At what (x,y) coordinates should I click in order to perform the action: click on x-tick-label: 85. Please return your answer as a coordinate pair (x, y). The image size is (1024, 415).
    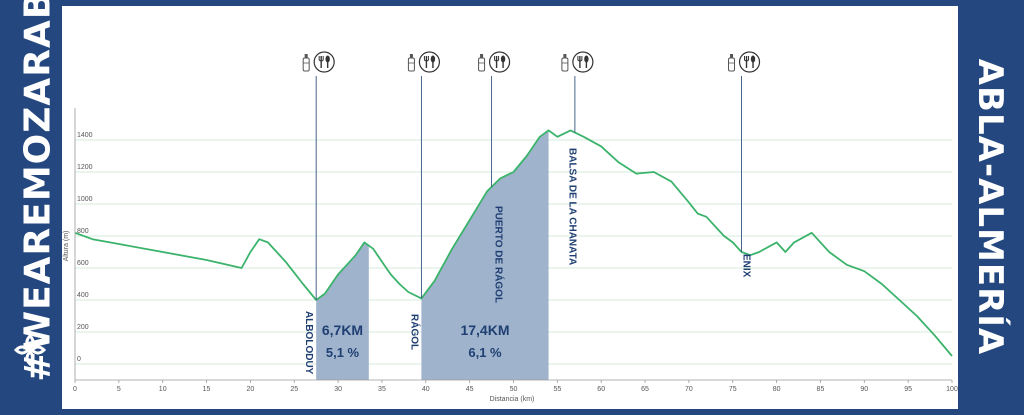
    Looking at the image, I should click on (821, 389).